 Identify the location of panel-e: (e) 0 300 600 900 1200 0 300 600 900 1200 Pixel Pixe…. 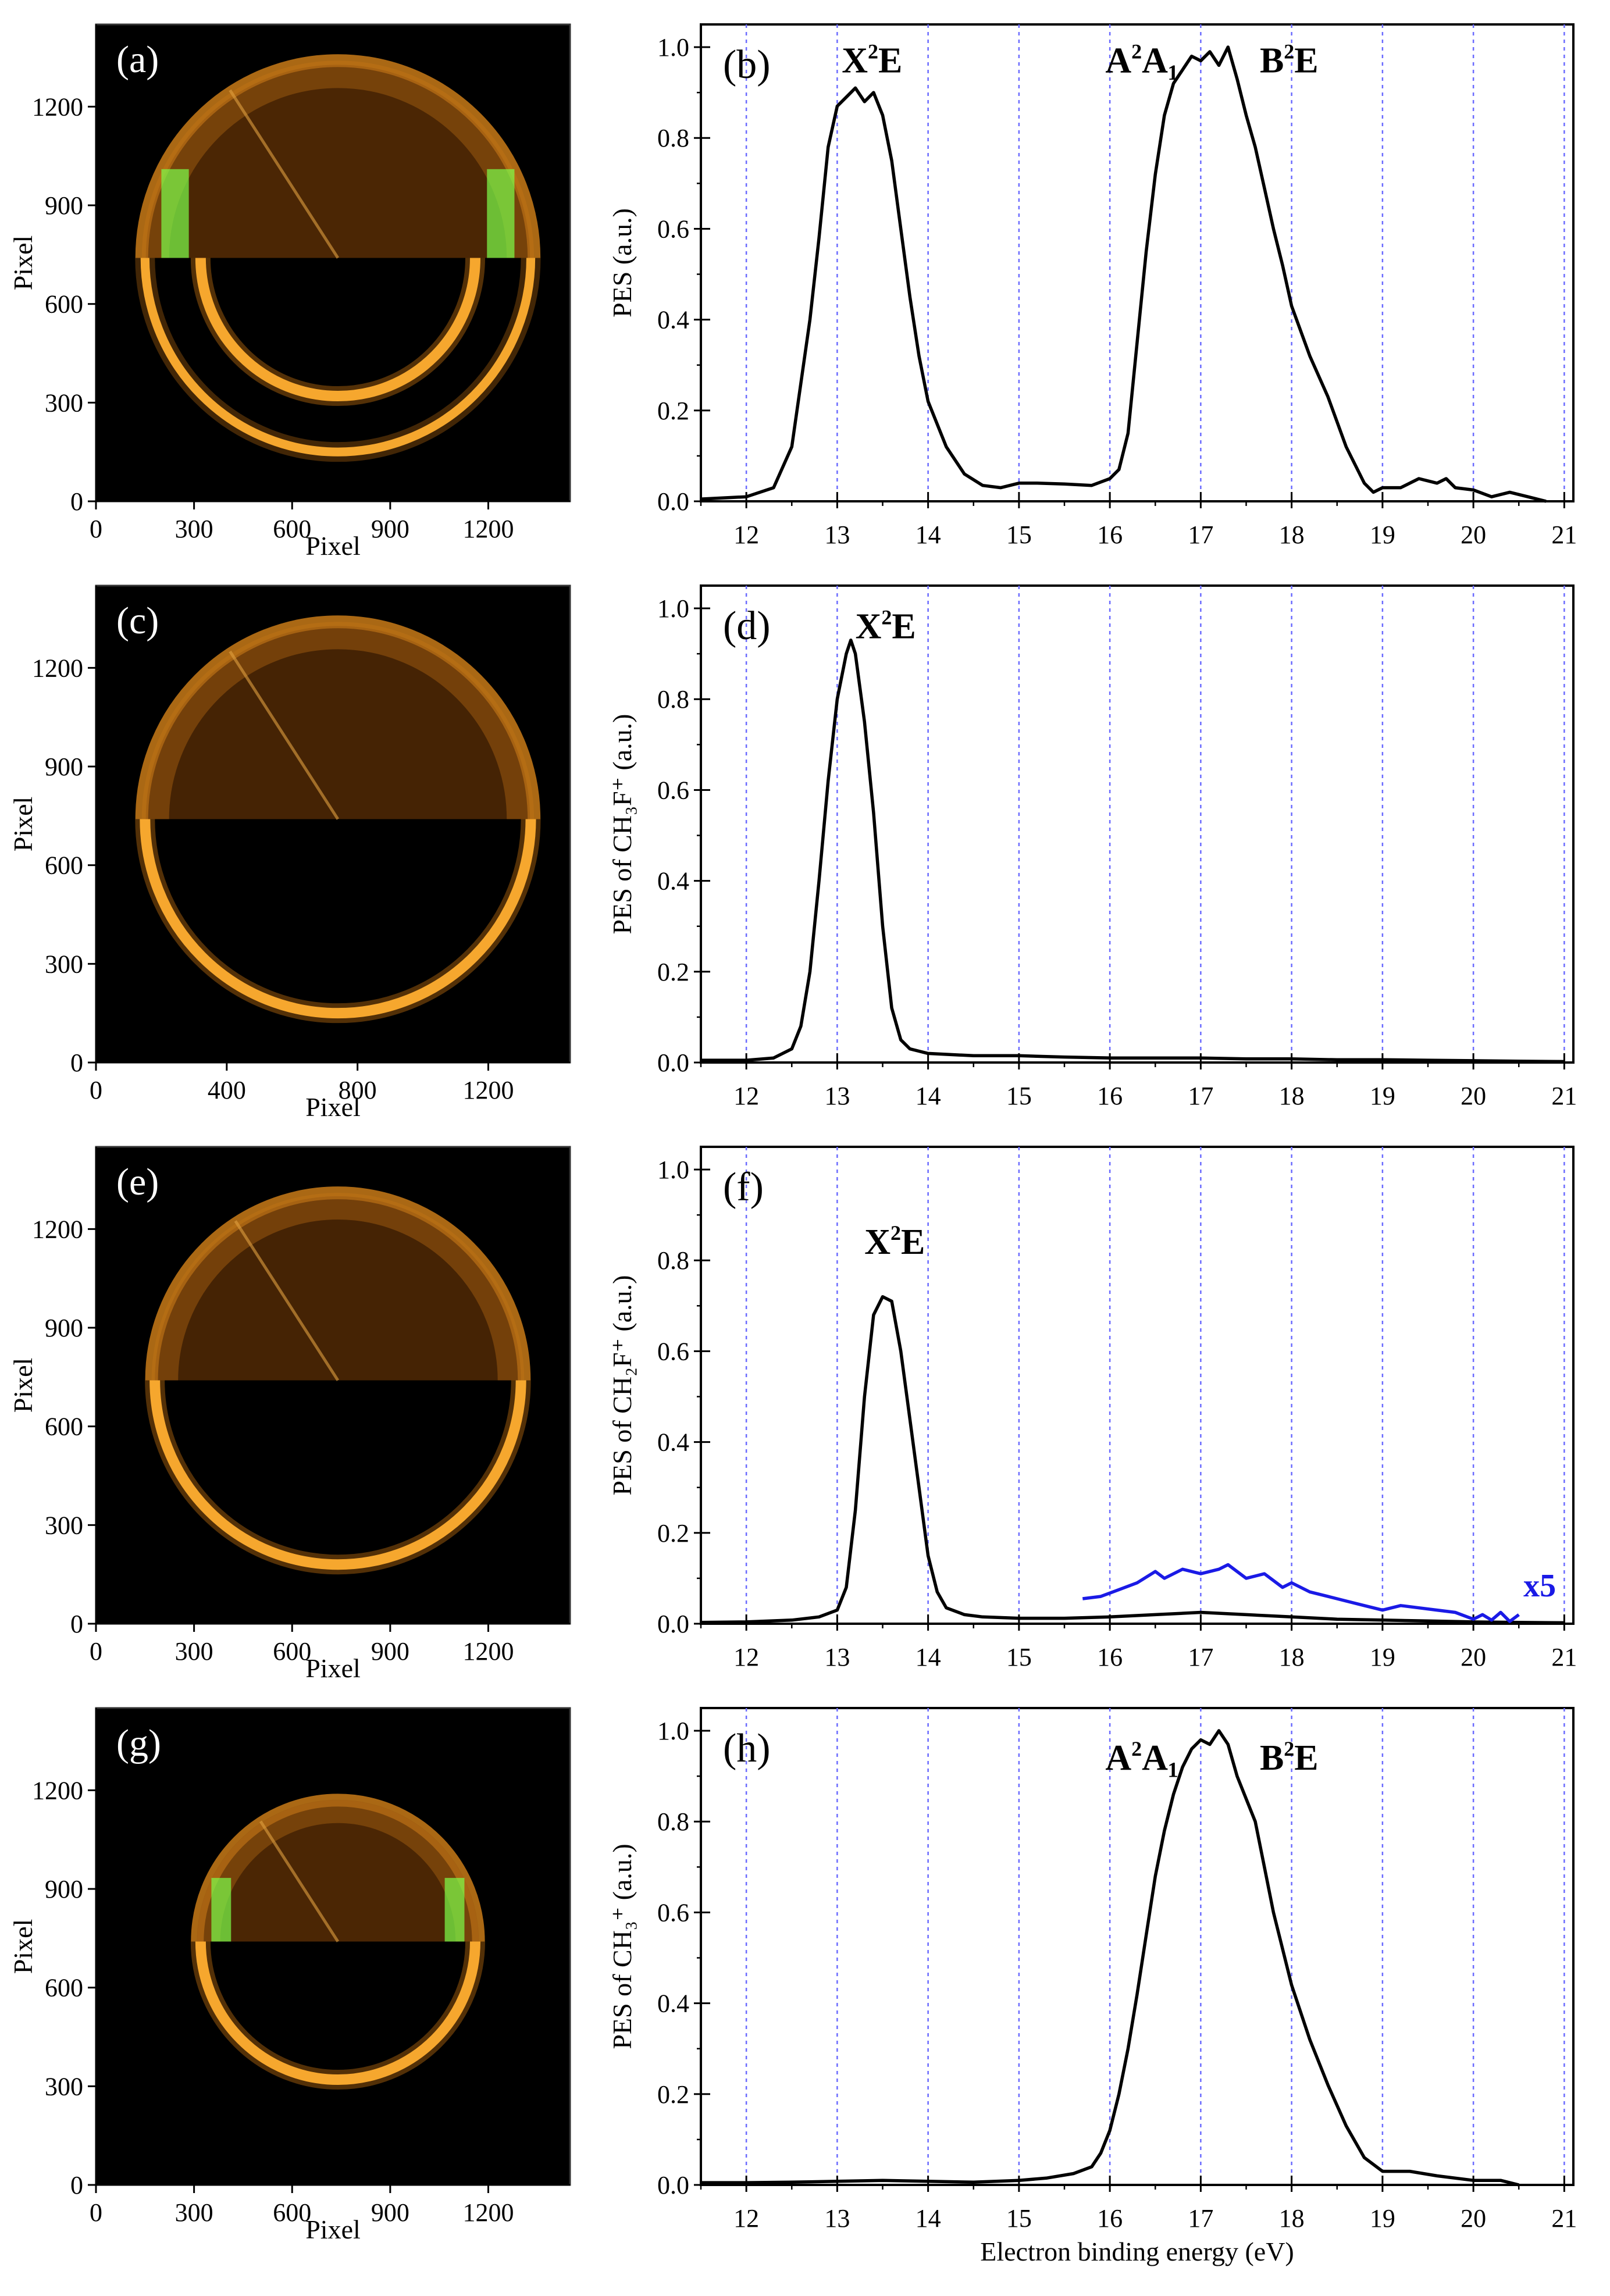
(289, 1414).